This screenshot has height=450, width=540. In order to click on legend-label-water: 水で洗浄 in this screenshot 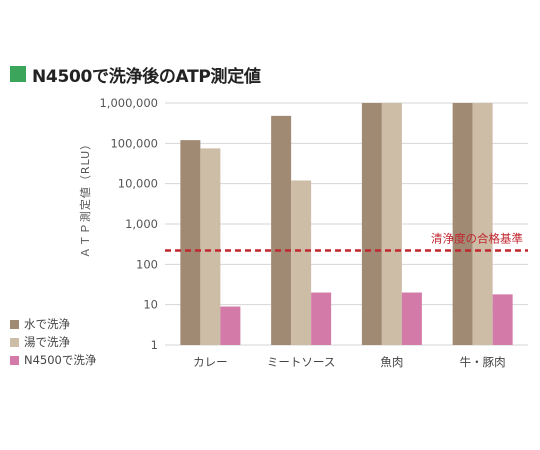, I will do `click(47, 324)`.